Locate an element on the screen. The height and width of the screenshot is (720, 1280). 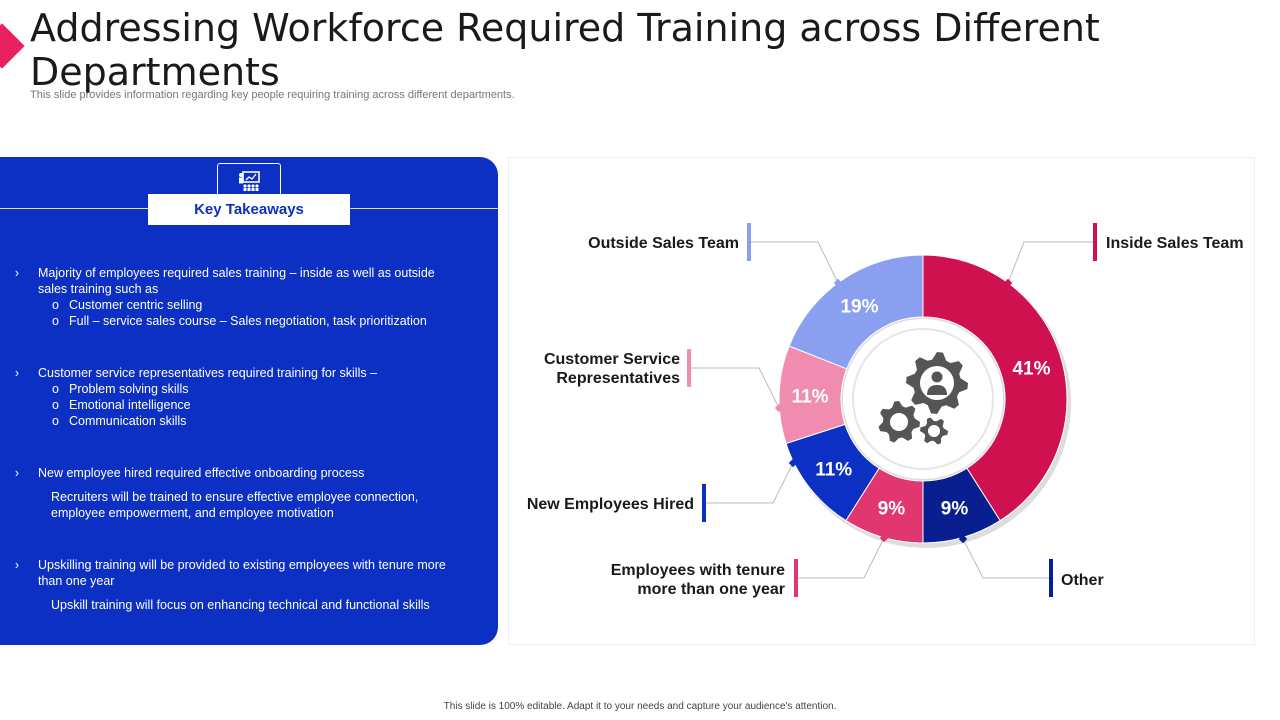
person-body is located at coordinates (937, 390).